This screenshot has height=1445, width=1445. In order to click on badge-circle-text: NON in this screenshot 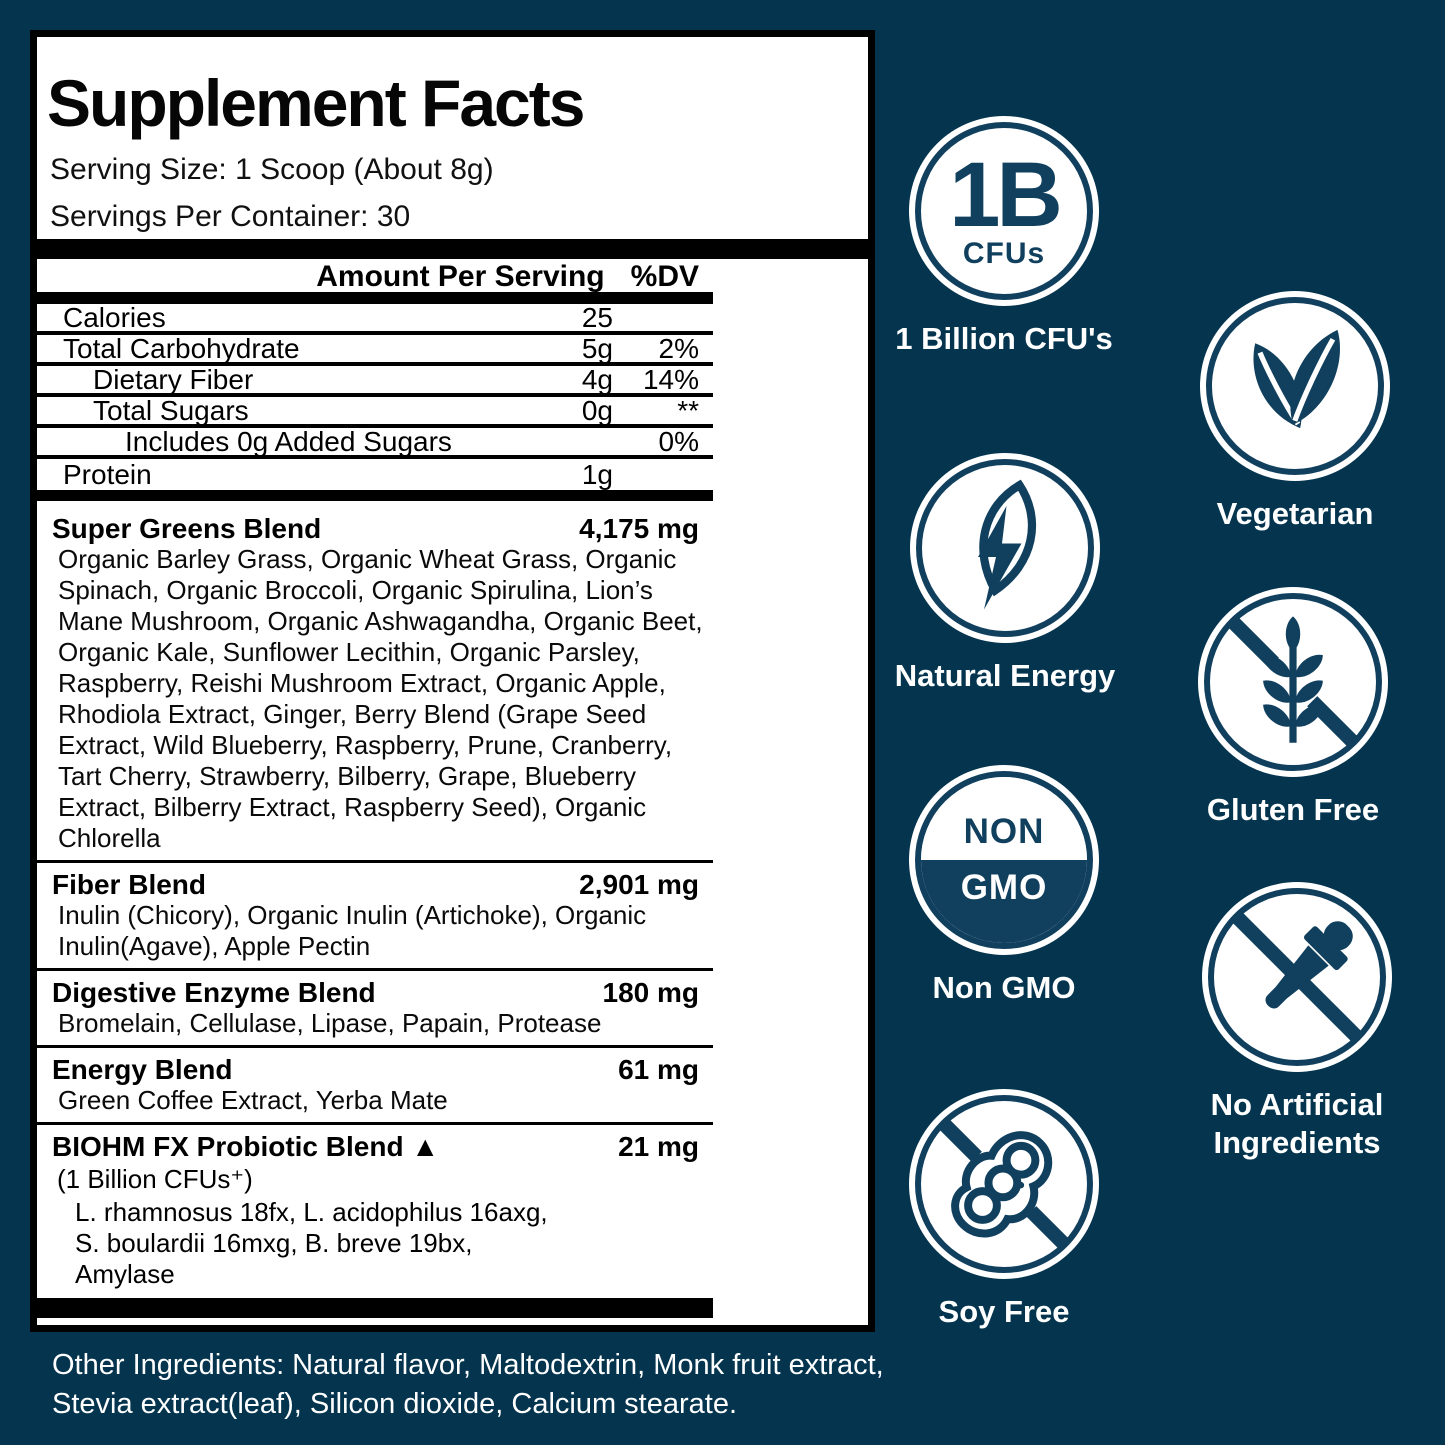, I will do `click(1004, 818)`.